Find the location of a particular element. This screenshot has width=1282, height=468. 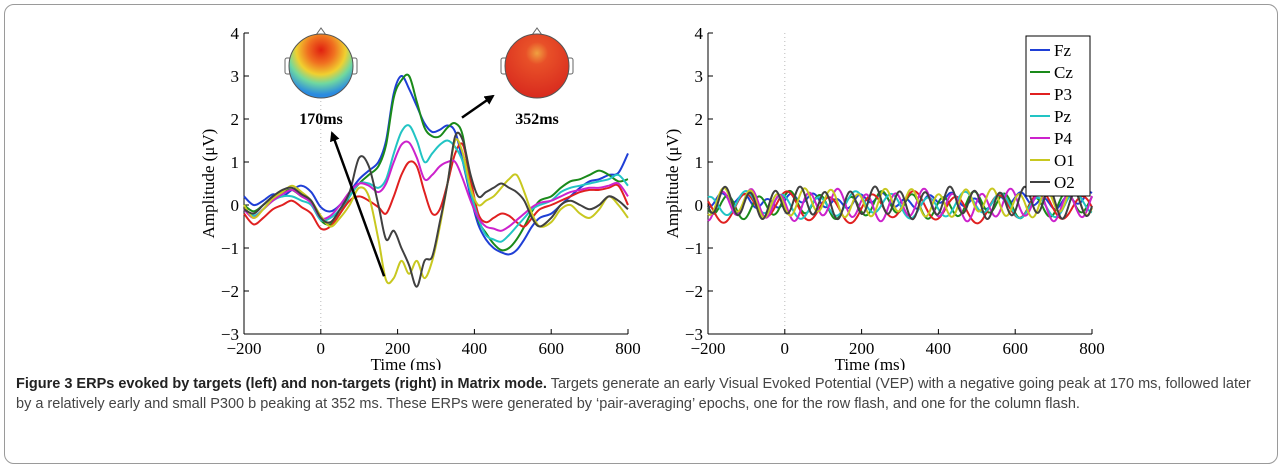

series-line-pz is located at coordinates (436, 183).